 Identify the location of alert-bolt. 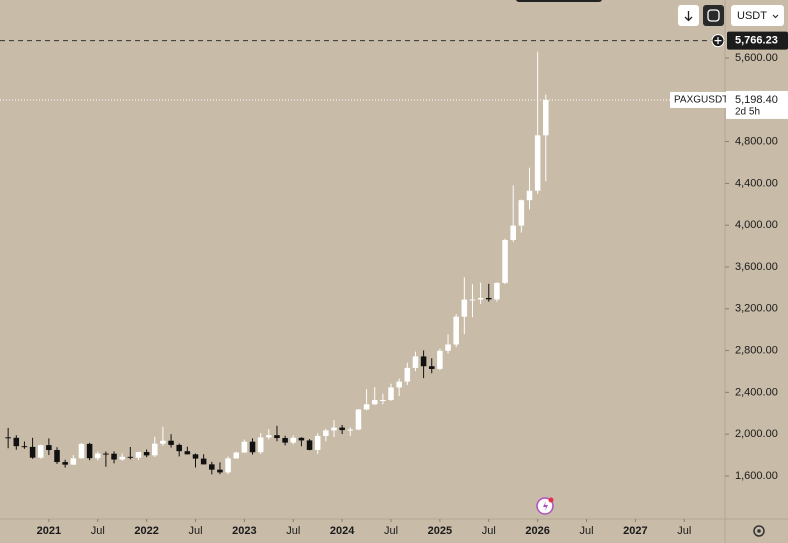
(545, 506).